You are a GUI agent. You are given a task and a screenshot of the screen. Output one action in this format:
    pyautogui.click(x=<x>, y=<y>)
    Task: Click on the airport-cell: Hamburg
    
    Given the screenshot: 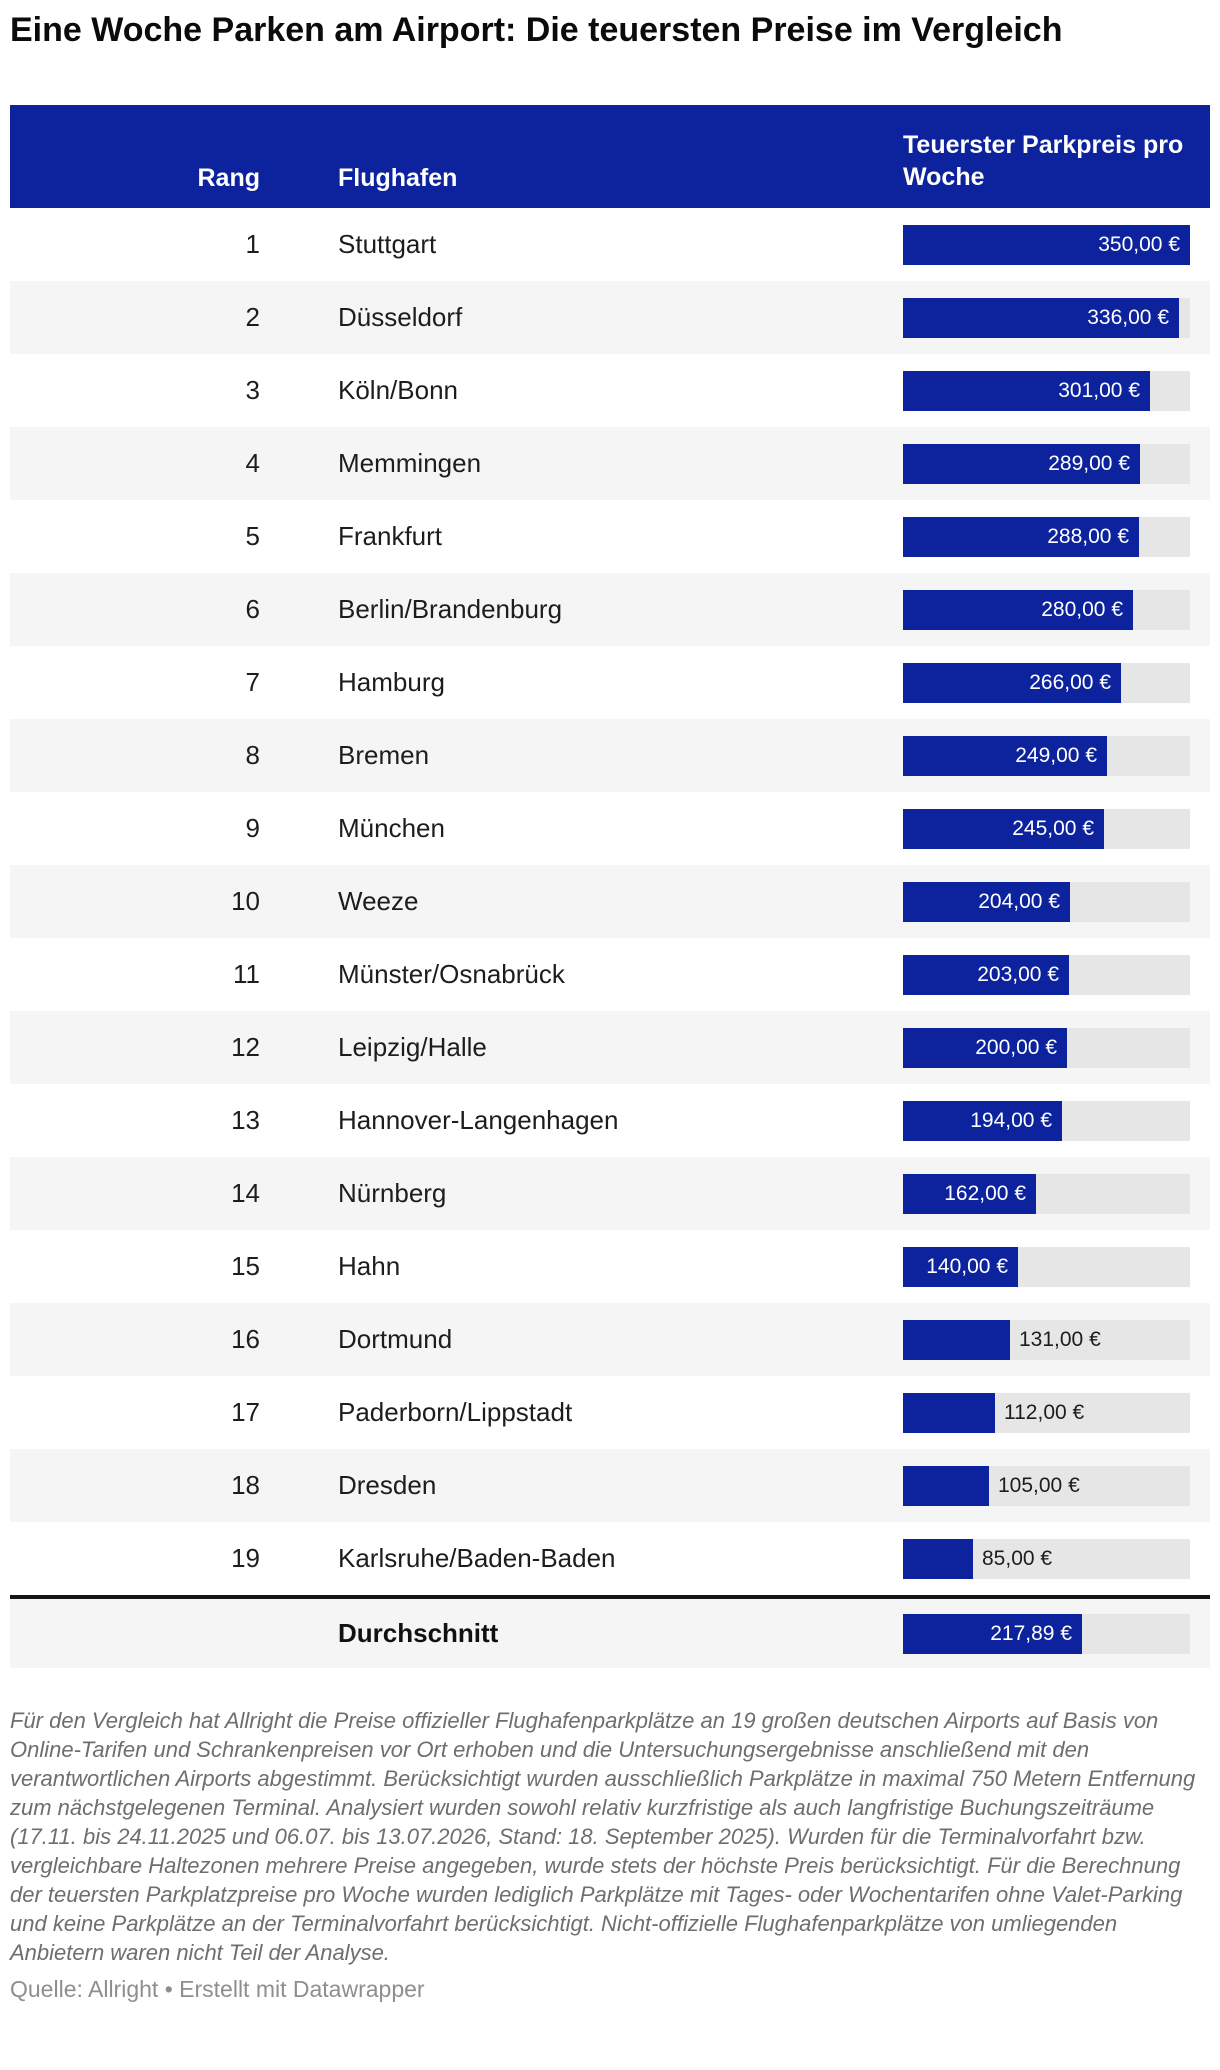 What is the action you would take?
    pyautogui.click(x=391, y=682)
    